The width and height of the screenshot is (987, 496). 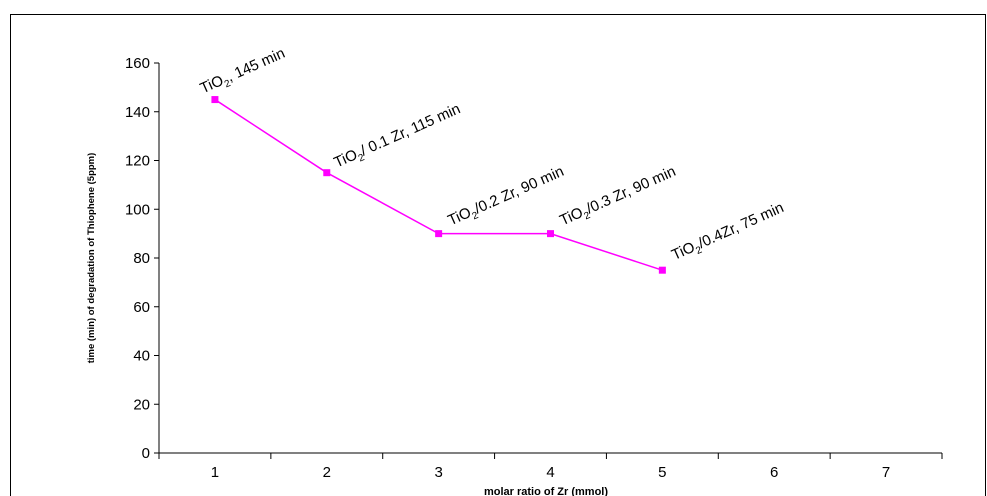 What do you see at coordinates (146, 453) in the screenshot?
I see `y-tick-label: 0` at bounding box center [146, 453].